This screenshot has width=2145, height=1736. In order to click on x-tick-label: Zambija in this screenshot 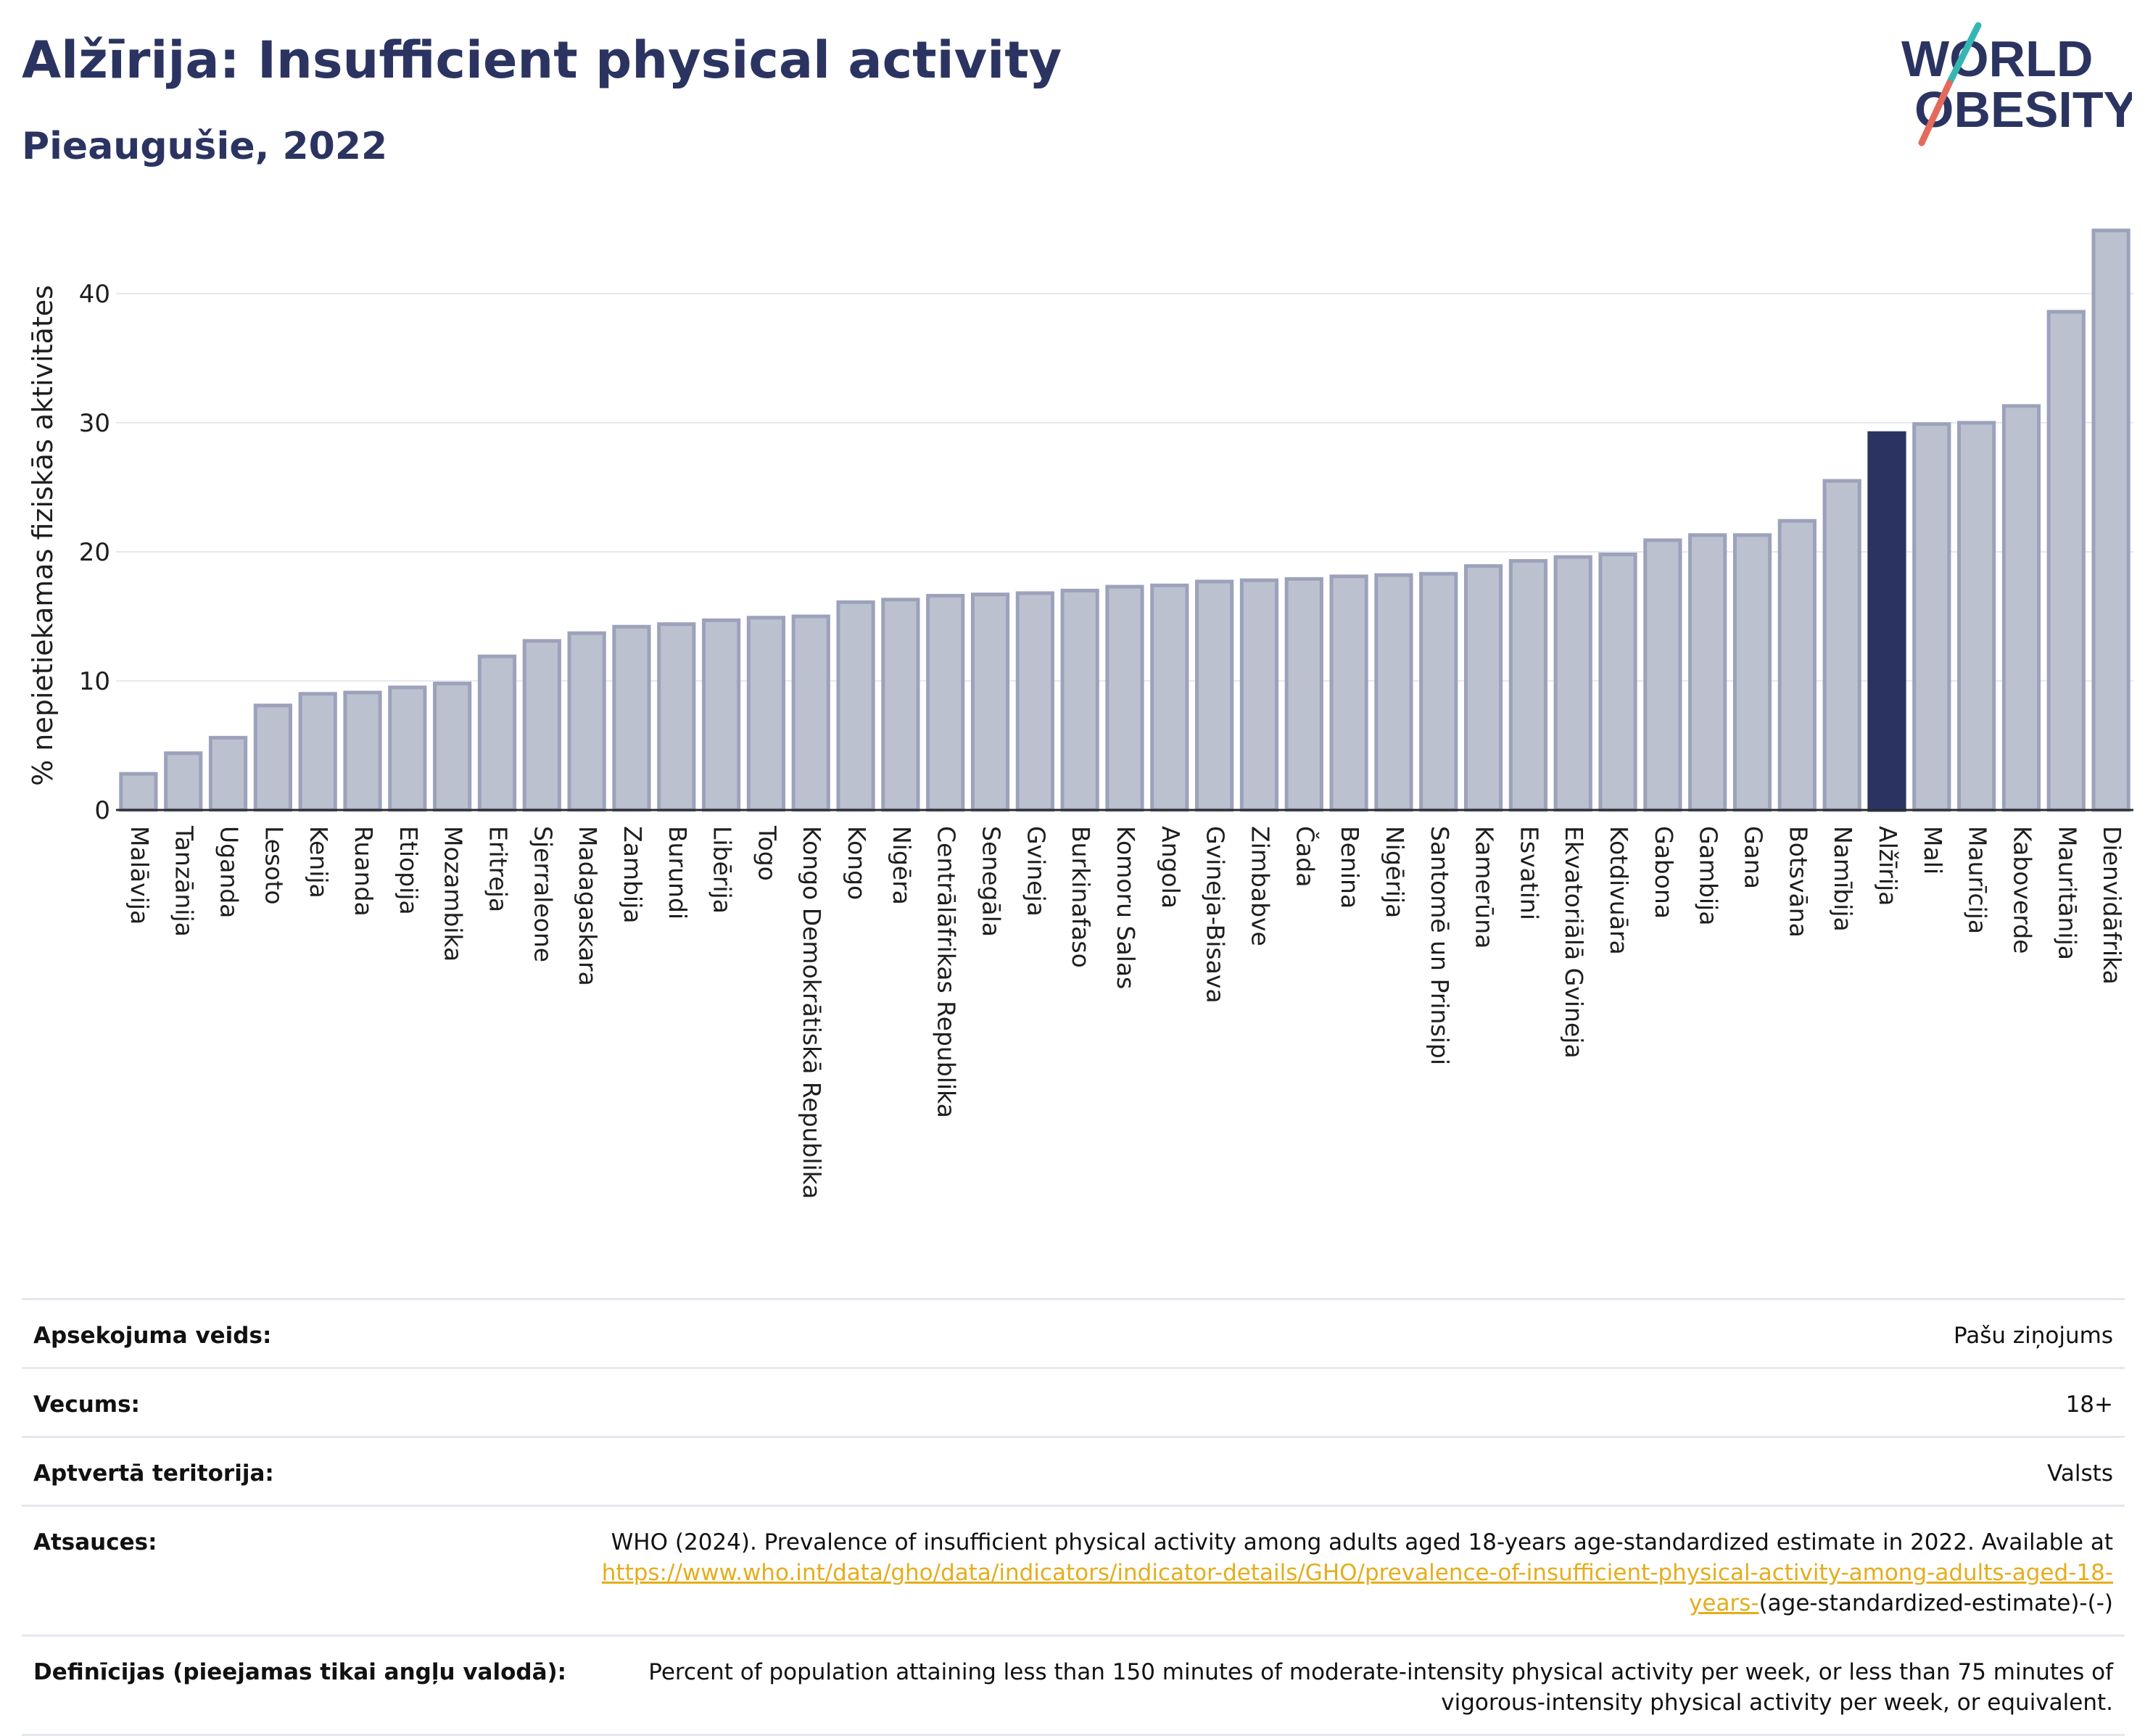, I will do `click(633, 875)`.